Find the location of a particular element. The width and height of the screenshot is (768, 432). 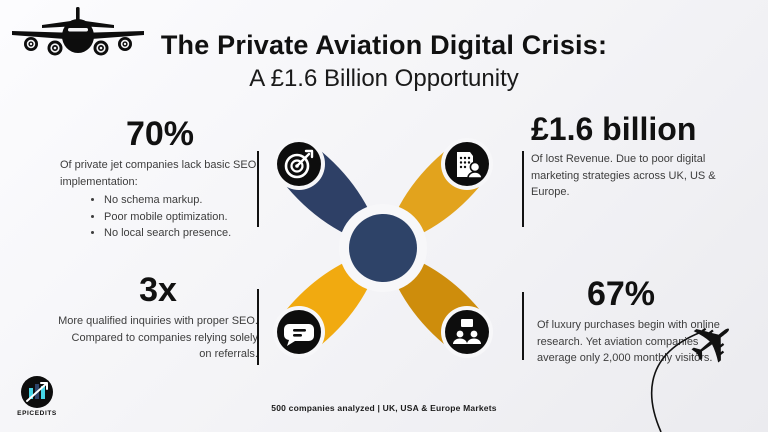

divider-bottom-left is located at coordinates (258, 327).